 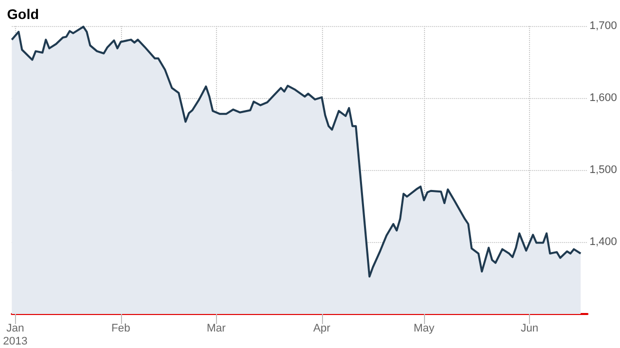 What do you see at coordinates (322, 328) in the screenshot?
I see `x-tick-label: Apr` at bounding box center [322, 328].